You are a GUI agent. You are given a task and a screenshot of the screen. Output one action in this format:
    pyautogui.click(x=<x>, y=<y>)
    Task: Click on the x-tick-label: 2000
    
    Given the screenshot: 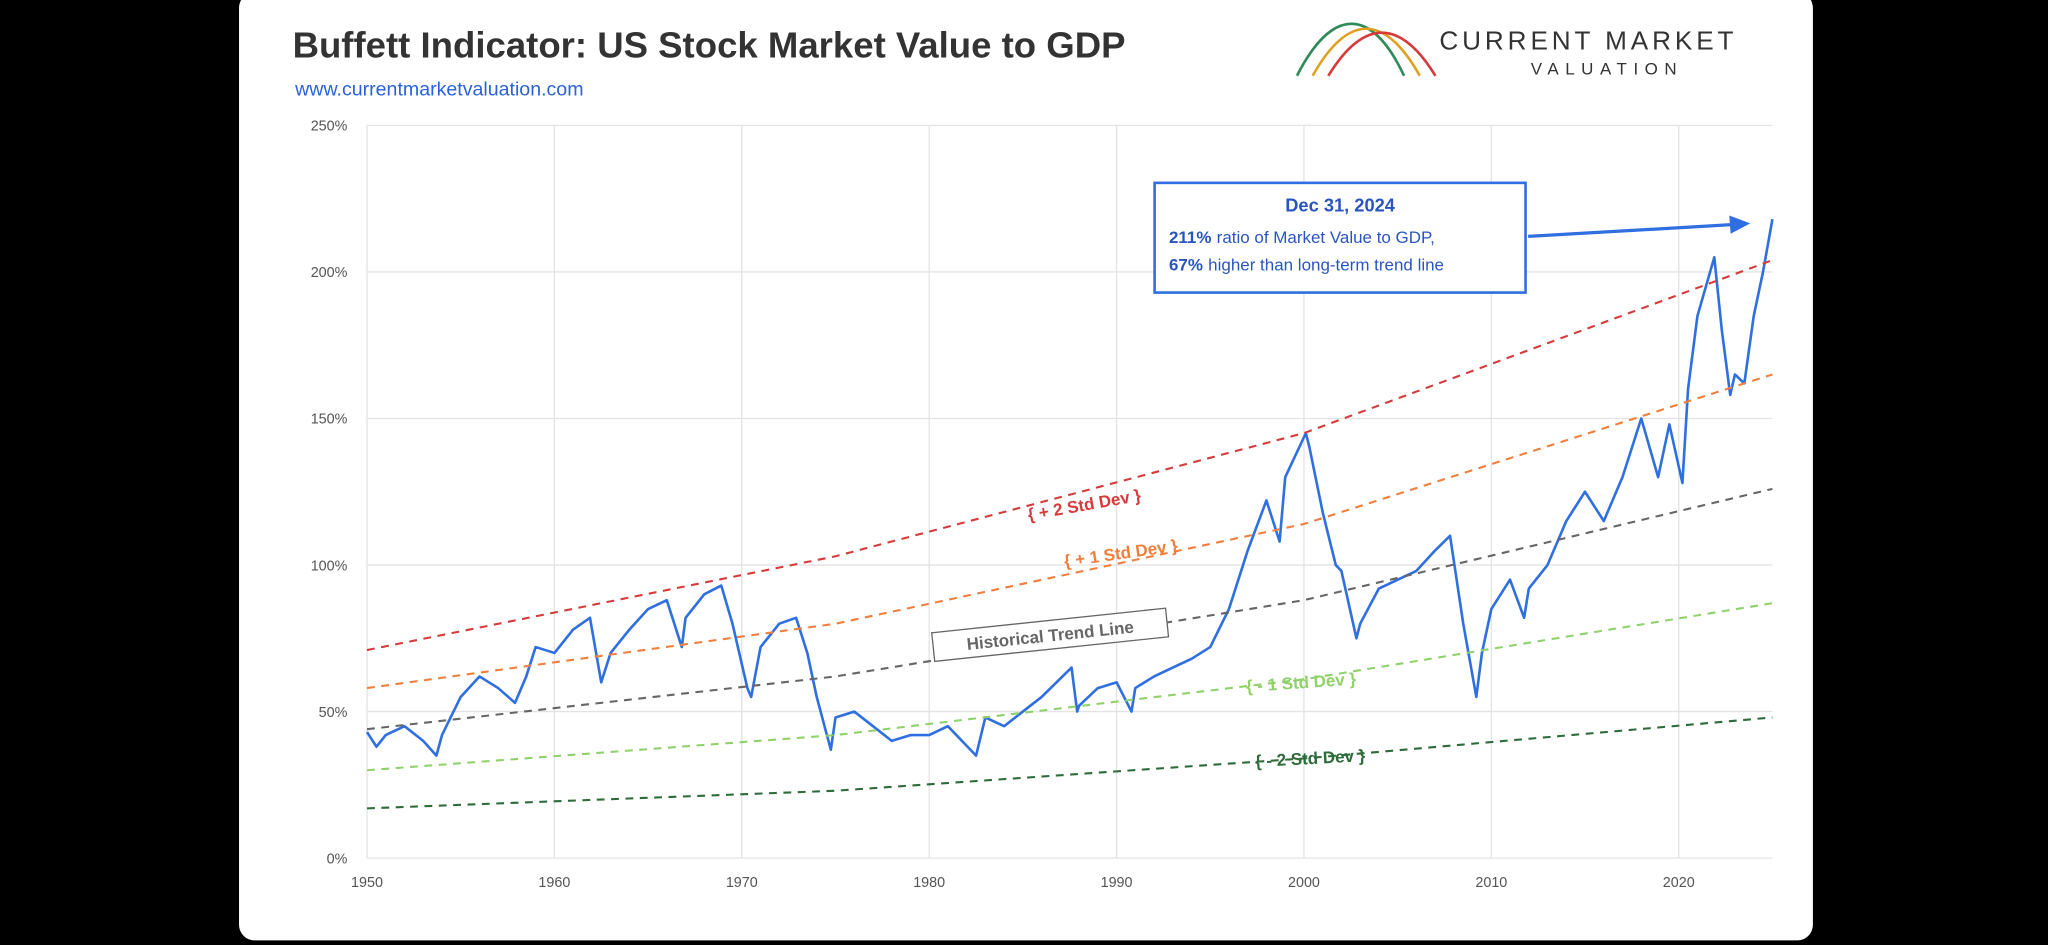 What is the action you would take?
    pyautogui.click(x=1304, y=883)
    